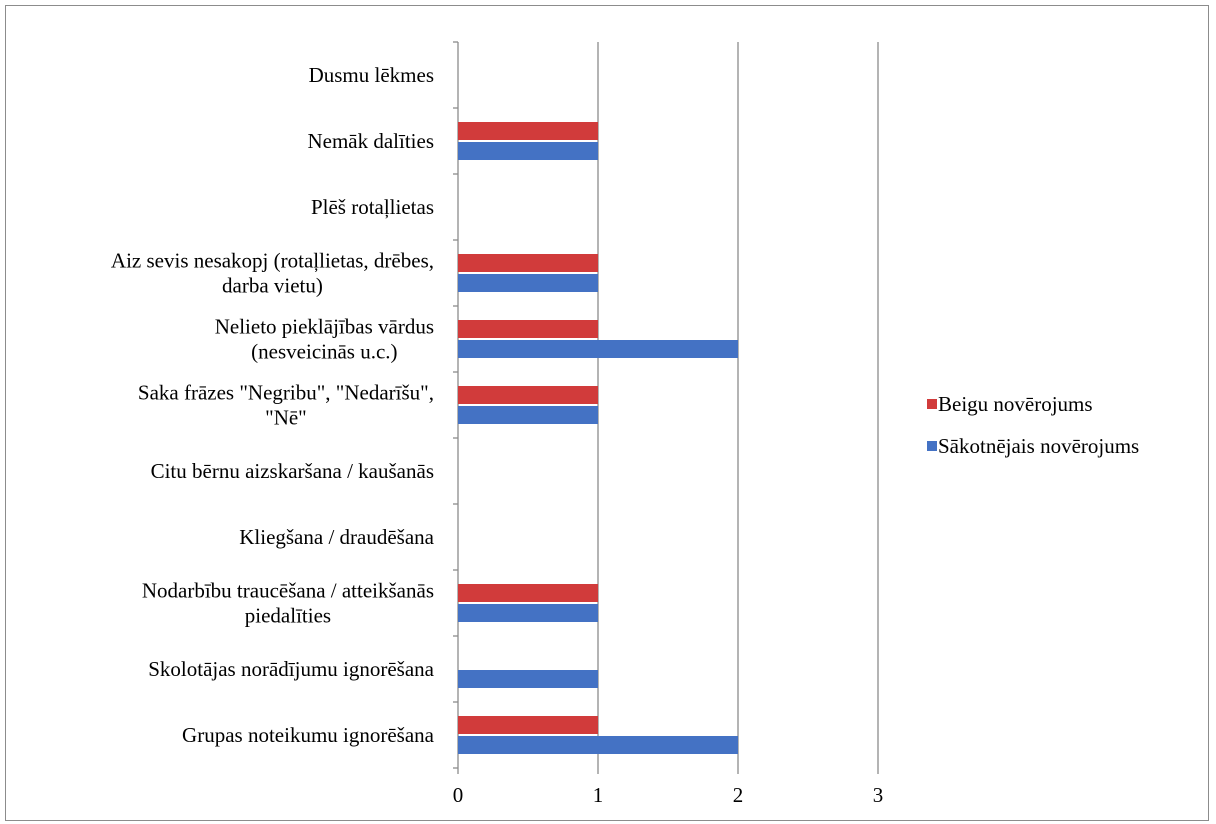 The height and width of the screenshot is (824, 1216). Describe the element at coordinates (292, 471) in the screenshot. I see `category-label: Citu bērnu aizskaršana / kaušanās` at that location.